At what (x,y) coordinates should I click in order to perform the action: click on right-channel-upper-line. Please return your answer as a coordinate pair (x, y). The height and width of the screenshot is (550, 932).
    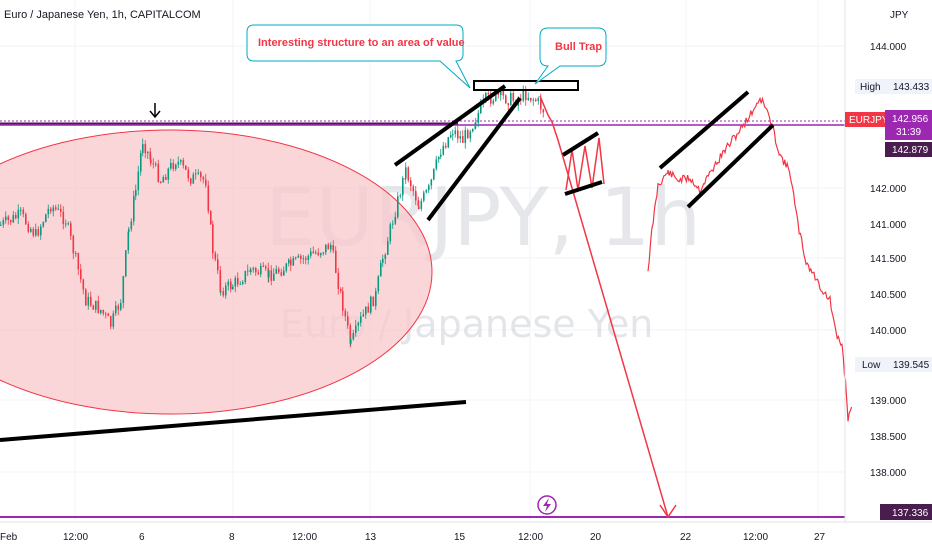
    Looking at the image, I should click on (704, 130).